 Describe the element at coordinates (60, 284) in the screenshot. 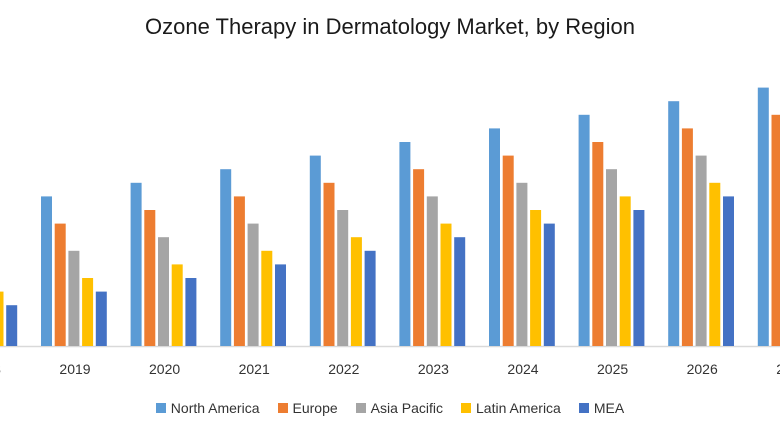

I see `bar-europe-2019` at that location.